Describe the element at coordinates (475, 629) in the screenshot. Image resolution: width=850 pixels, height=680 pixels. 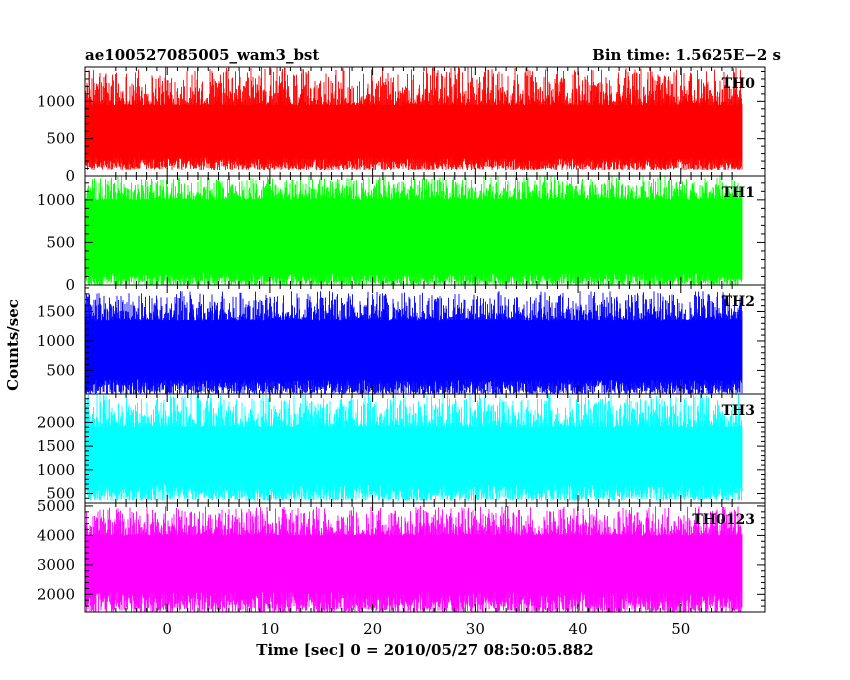
I see `xtick-label: 30` at that location.